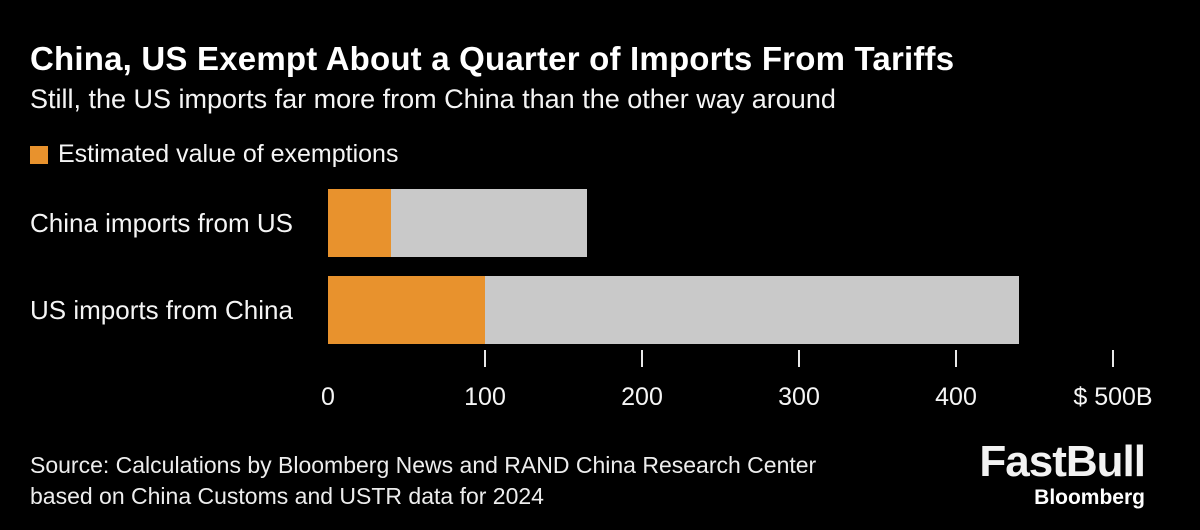  What do you see at coordinates (161, 222) in the screenshot?
I see `bar-category-label: China imports from US` at bounding box center [161, 222].